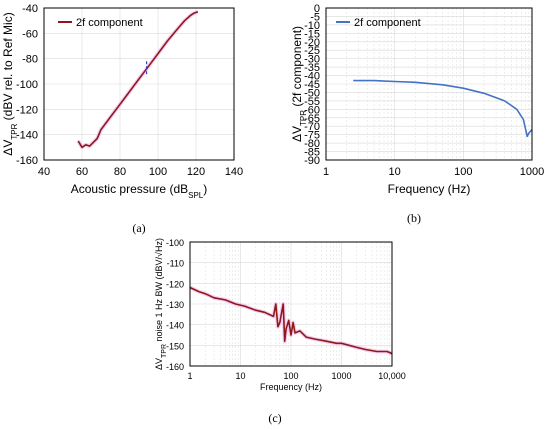 The image size is (550, 430). I want to click on panel-c-x-axis-label: Frequency (Hz), so click(291, 387).